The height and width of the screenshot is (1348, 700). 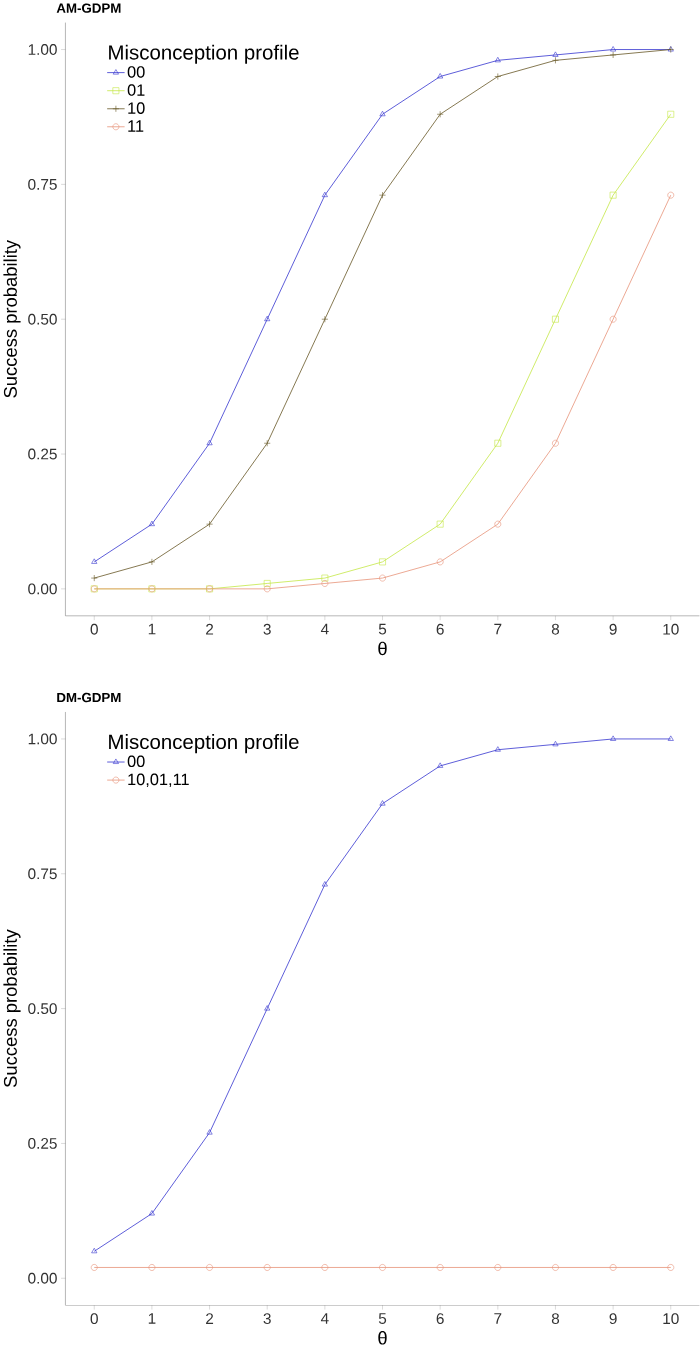 I want to click on chart-title: DM-GDPM, so click(x=89, y=697).